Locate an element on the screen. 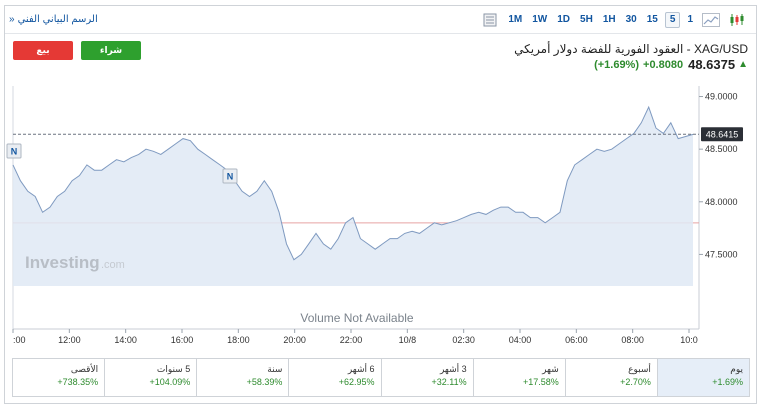  volume-note: Volume Not Available is located at coordinates (357, 318).